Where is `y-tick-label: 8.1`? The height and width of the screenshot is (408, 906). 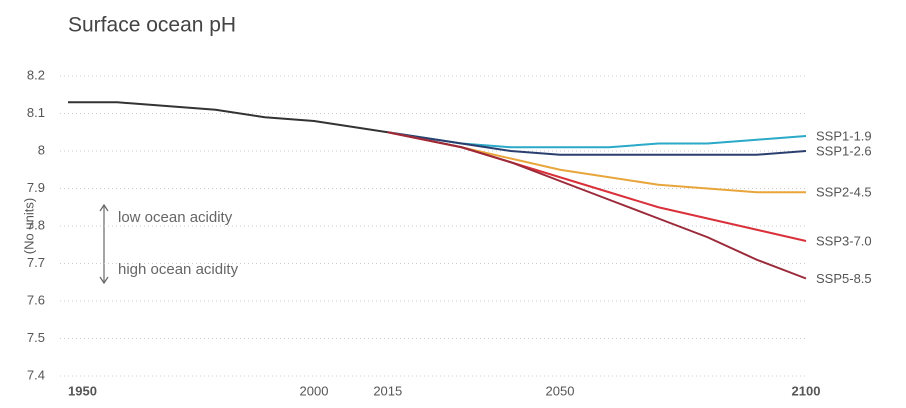
y-tick-label: 8.1 is located at coordinates (36, 112).